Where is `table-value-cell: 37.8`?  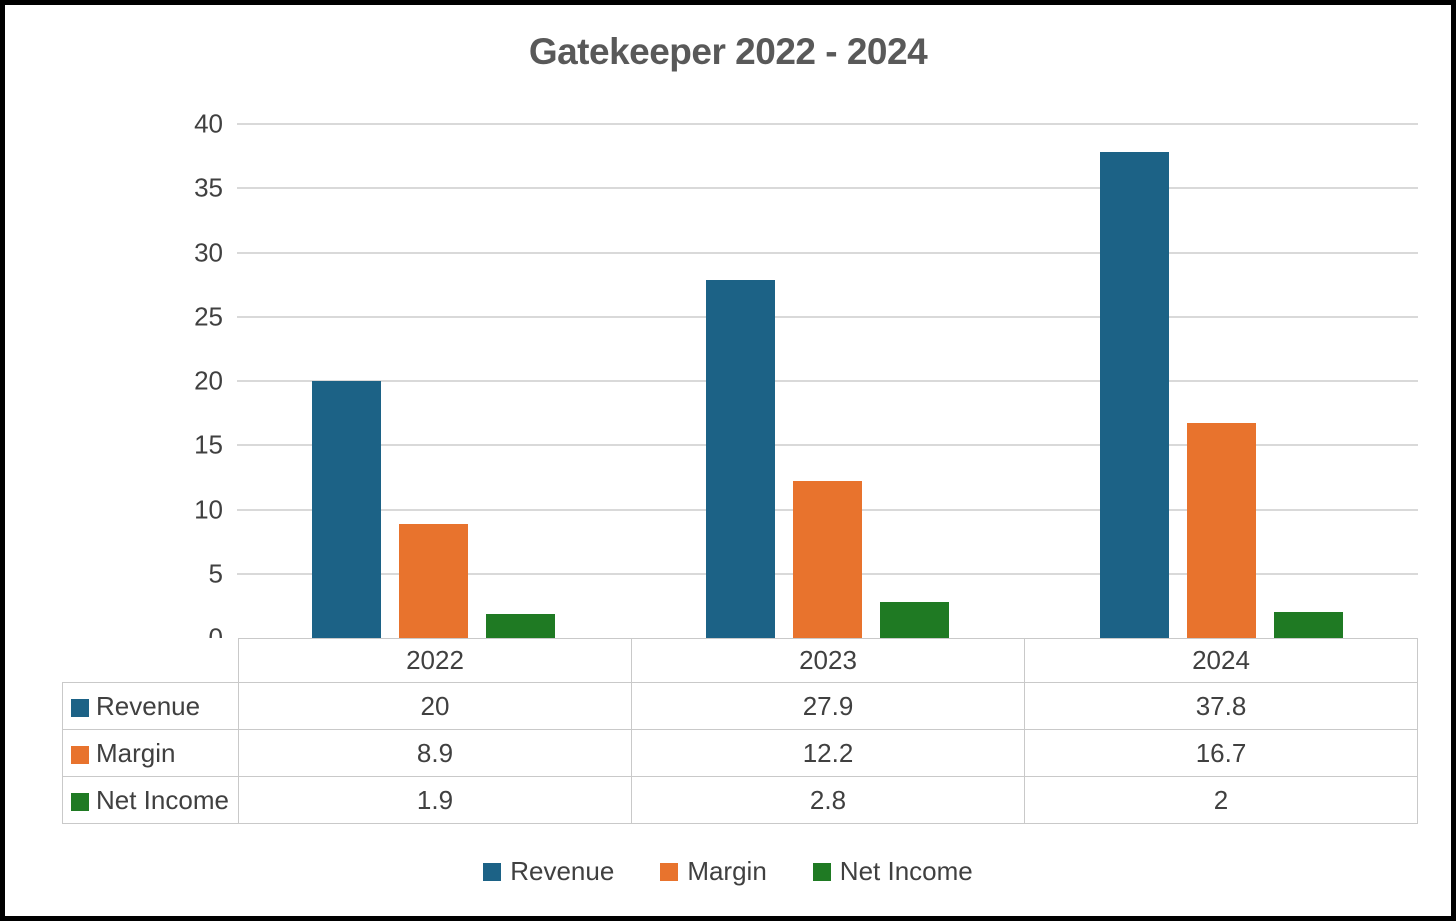
table-value-cell: 37.8 is located at coordinates (1221, 706).